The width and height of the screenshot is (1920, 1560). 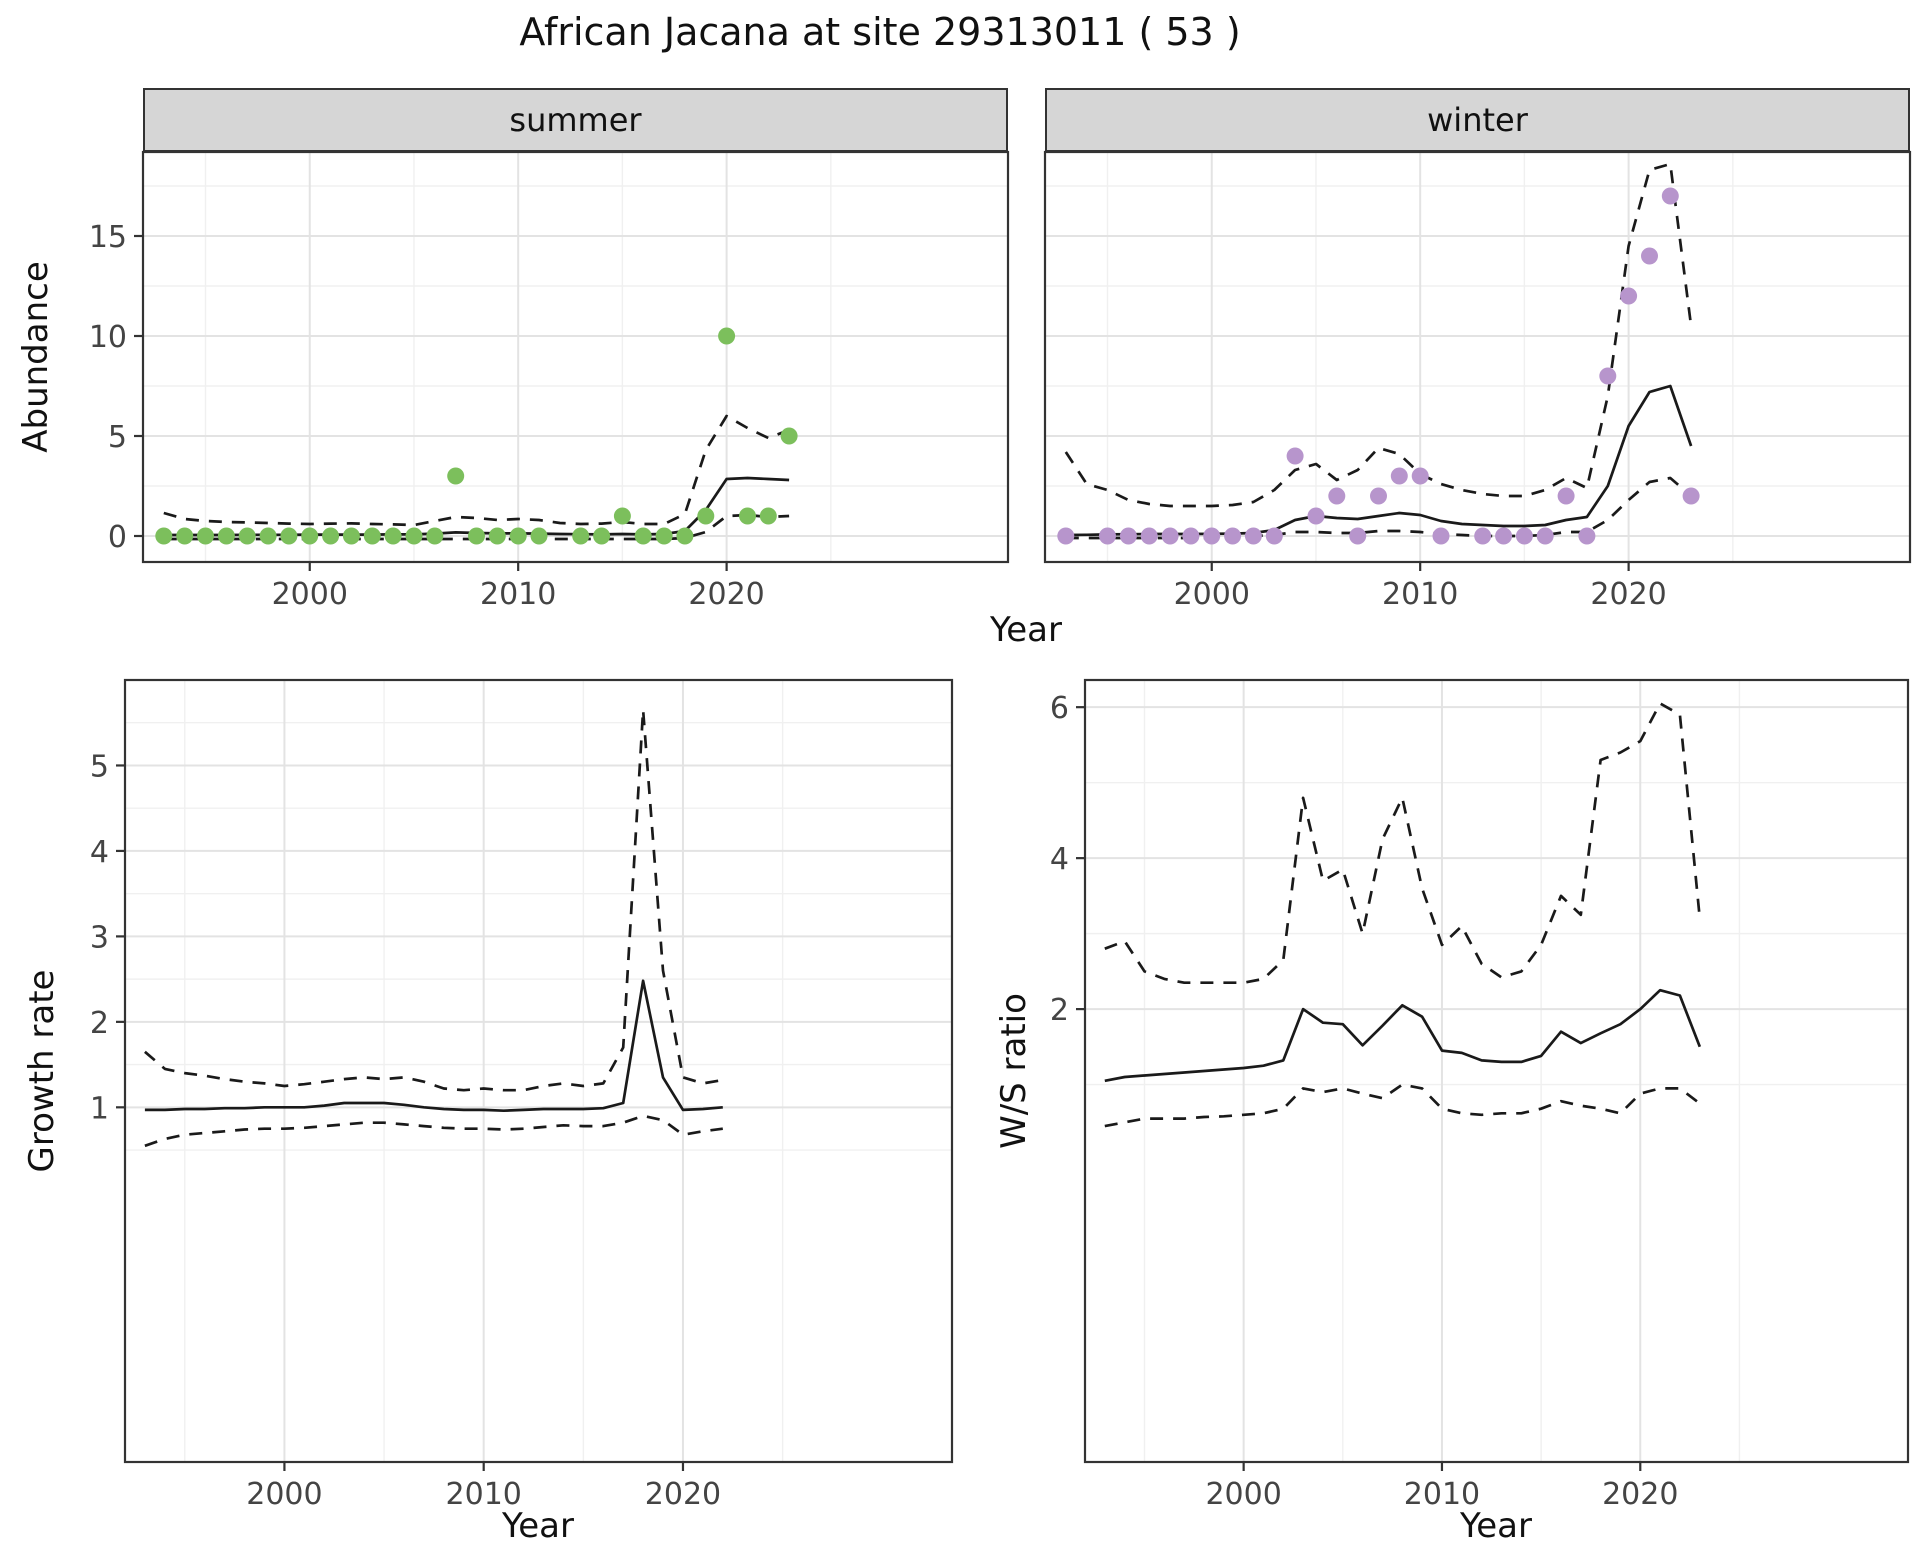 What do you see at coordinates (1059, 708) in the screenshot?
I see `y-tick-label: 6` at bounding box center [1059, 708].